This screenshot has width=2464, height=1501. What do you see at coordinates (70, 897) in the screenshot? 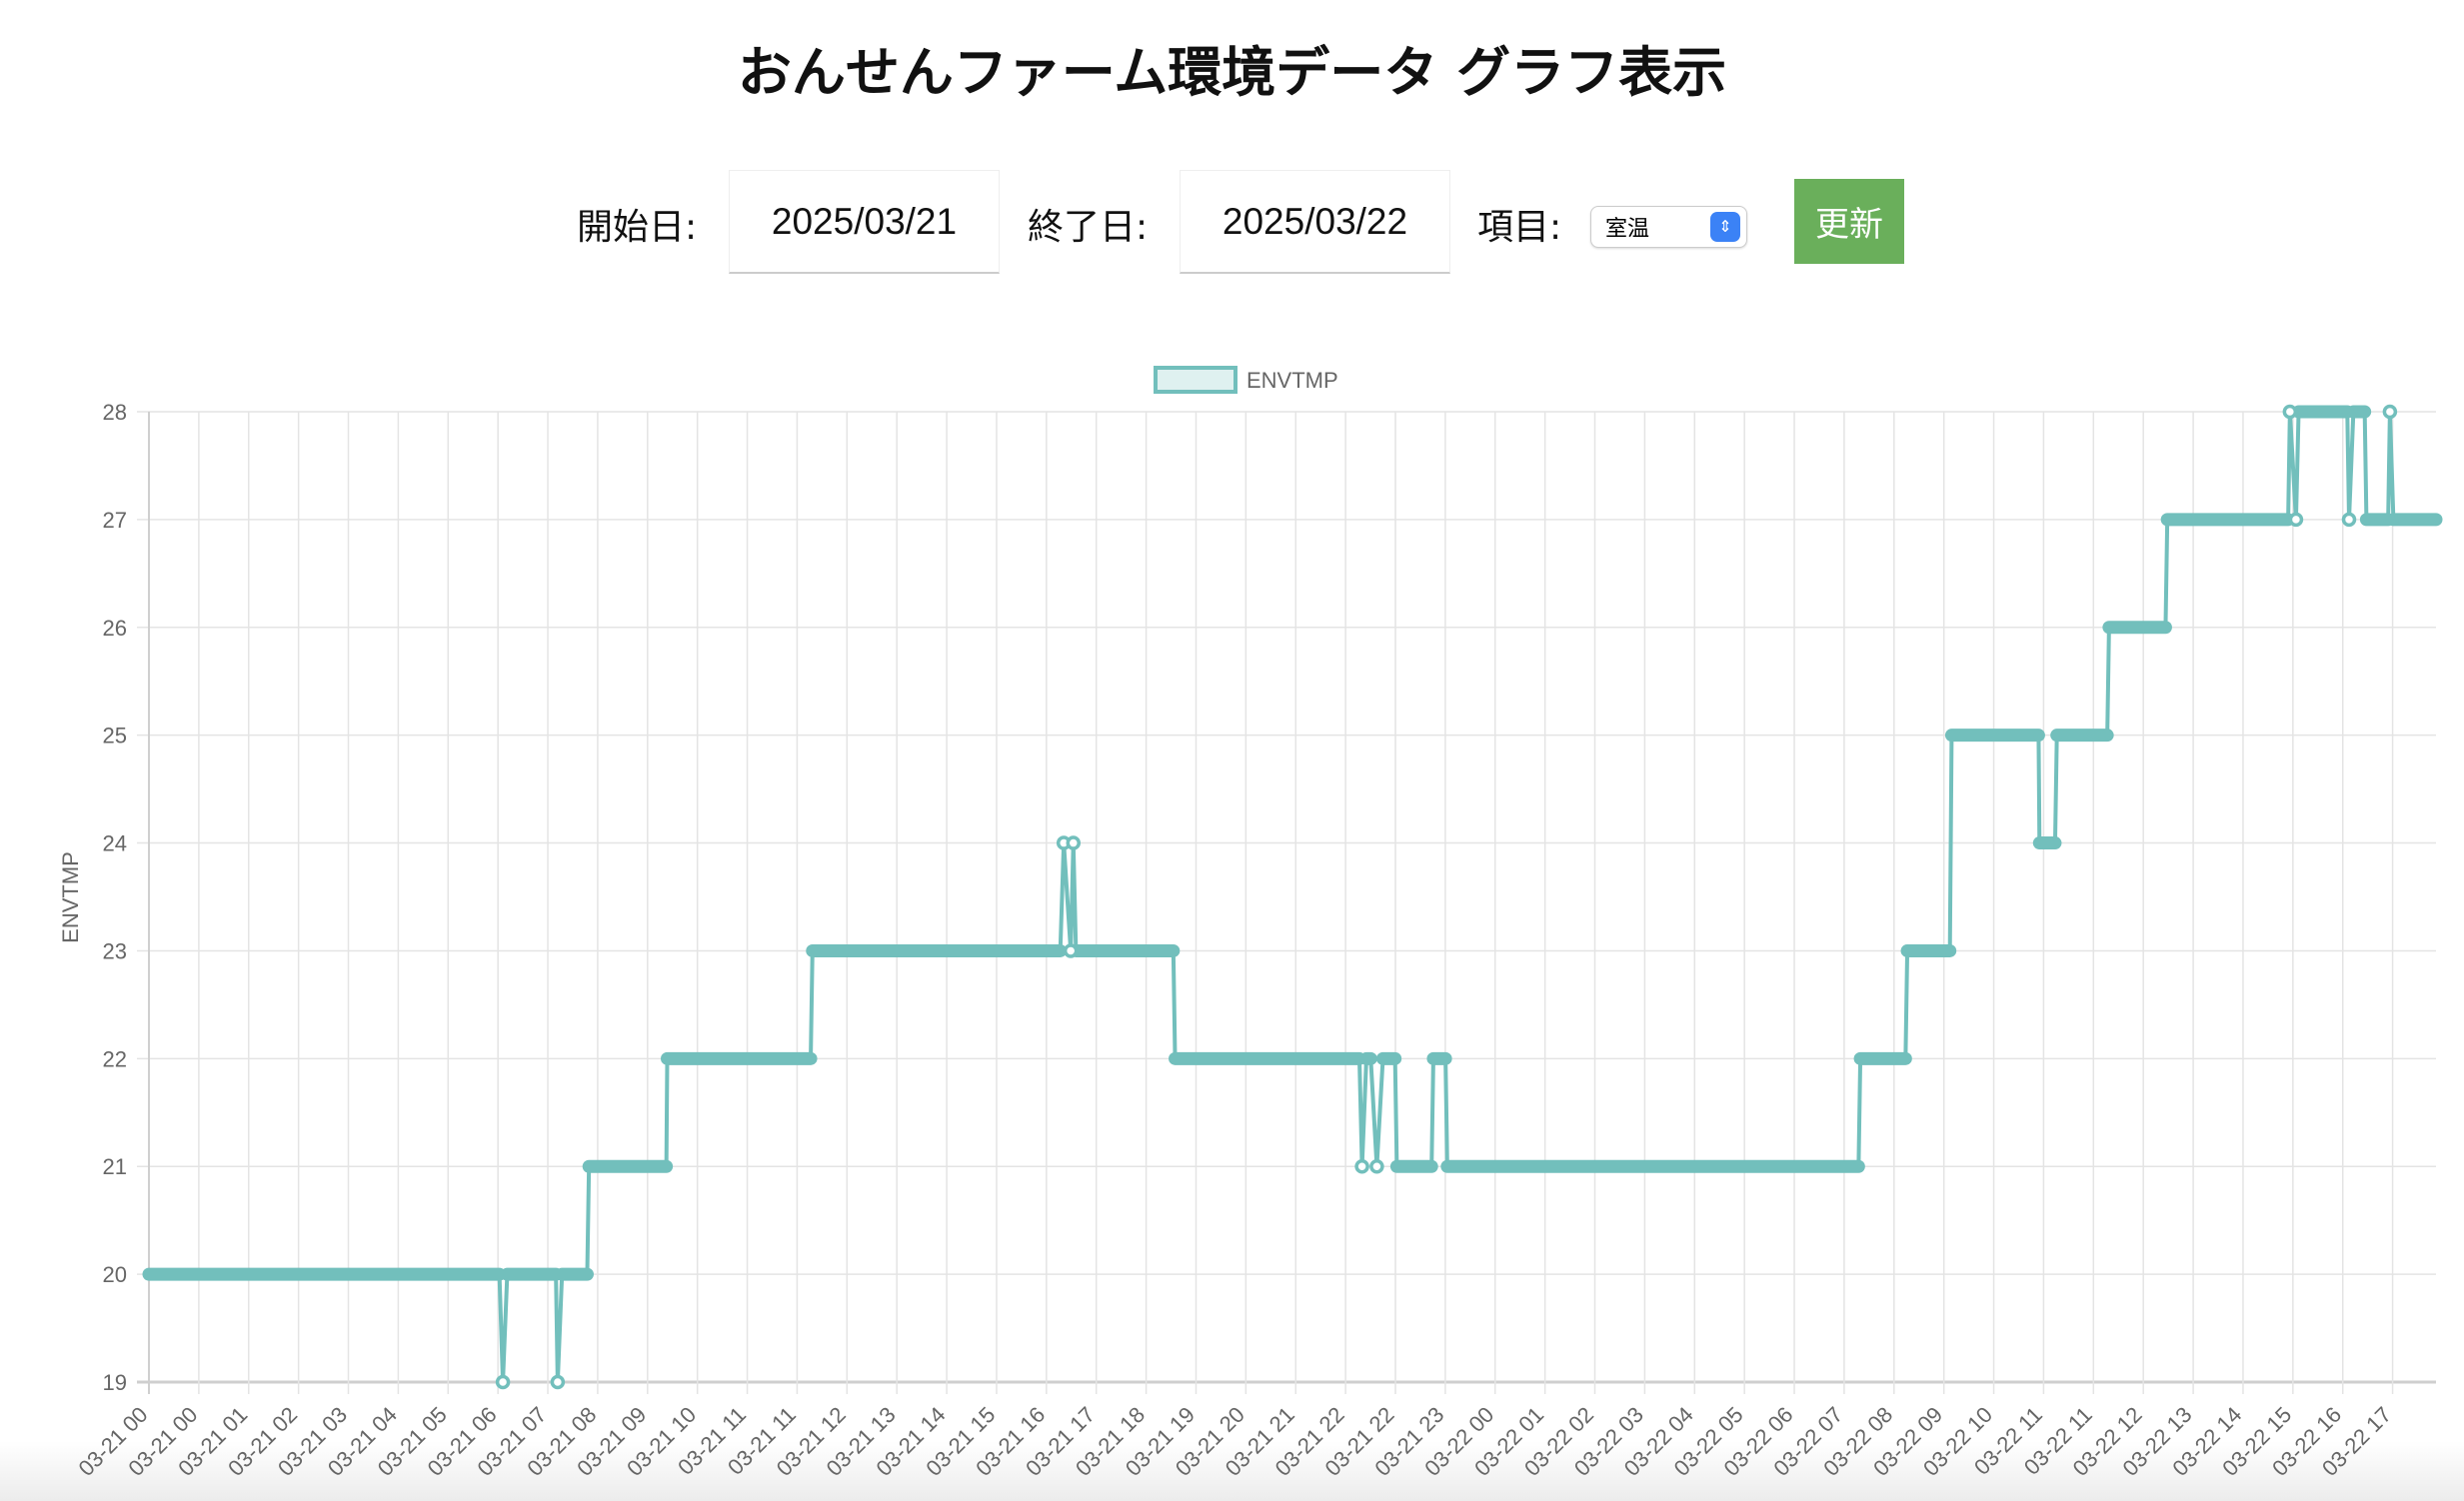
I see `y-axis-label: ENVTMP` at bounding box center [70, 897].